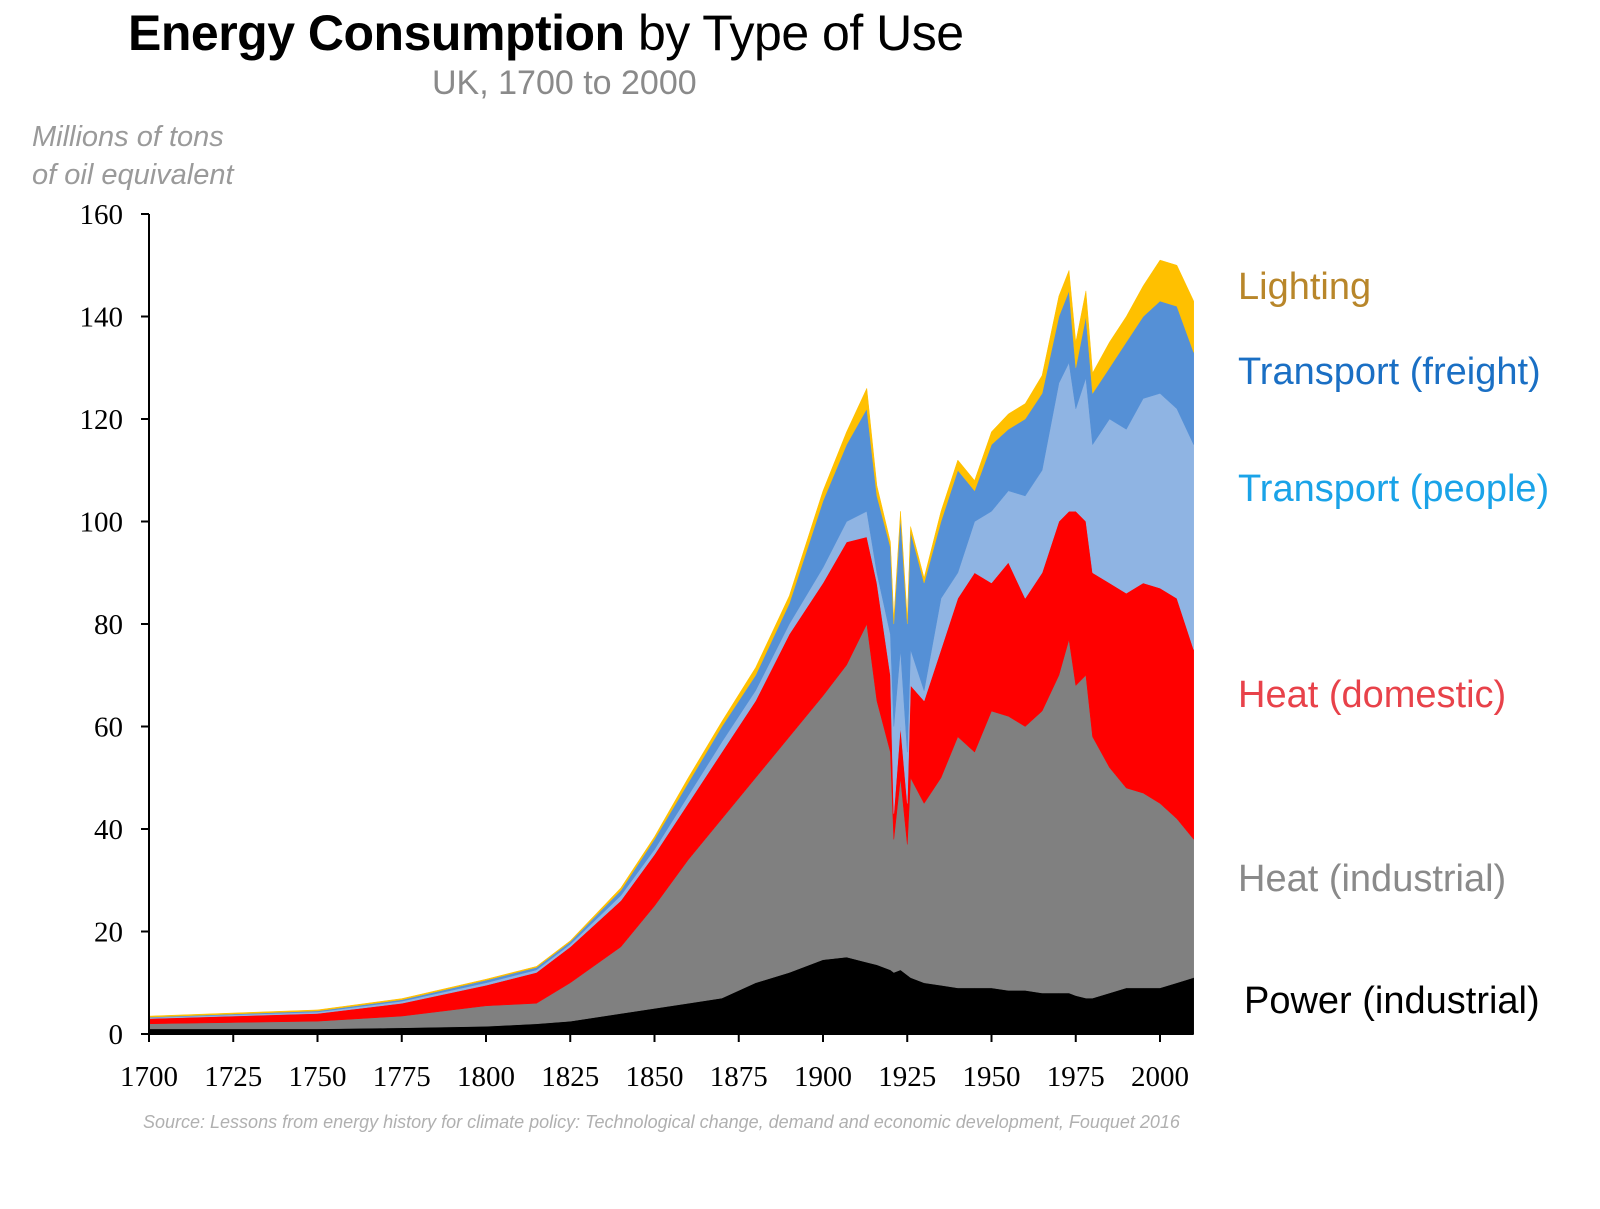 The image size is (1600, 1209). What do you see at coordinates (233, 1077) in the screenshot?
I see `x-tick-label: 1725` at bounding box center [233, 1077].